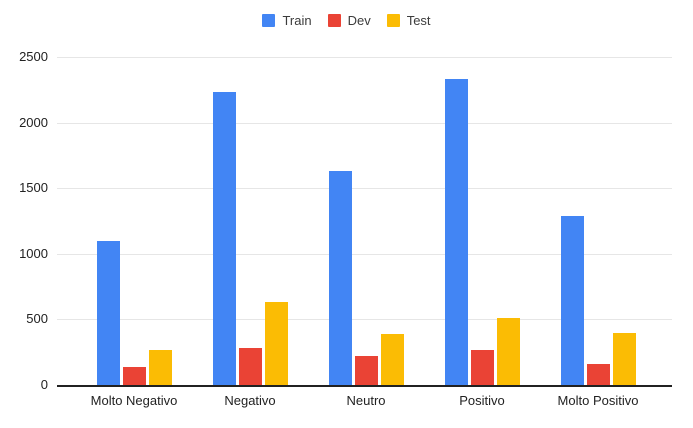  Describe the element at coordinates (250, 221) in the screenshot. I see `bar-group-negativo` at that location.